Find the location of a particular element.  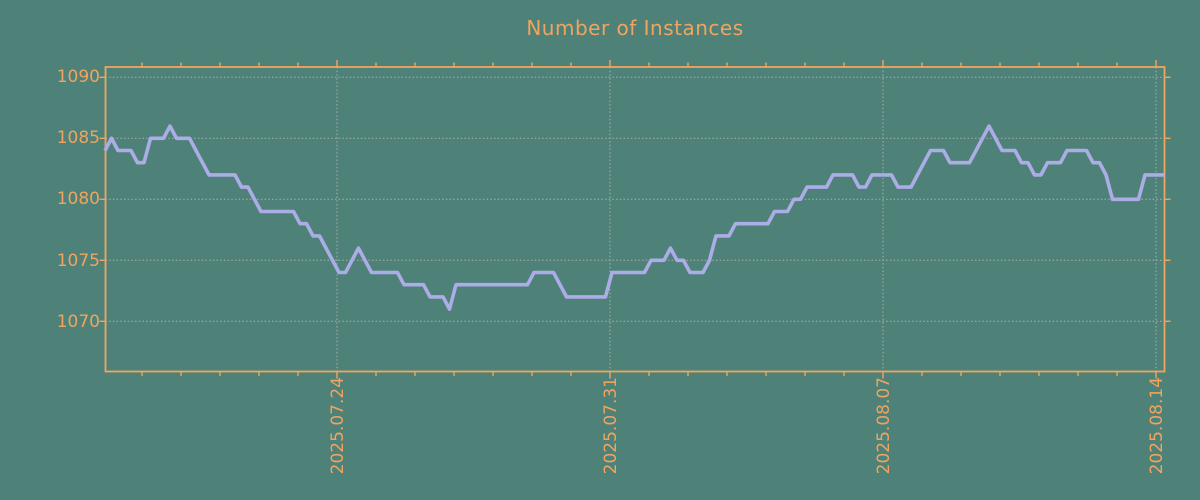

x-axis-tick-label: 2025.07.31 is located at coordinates (611, 426).